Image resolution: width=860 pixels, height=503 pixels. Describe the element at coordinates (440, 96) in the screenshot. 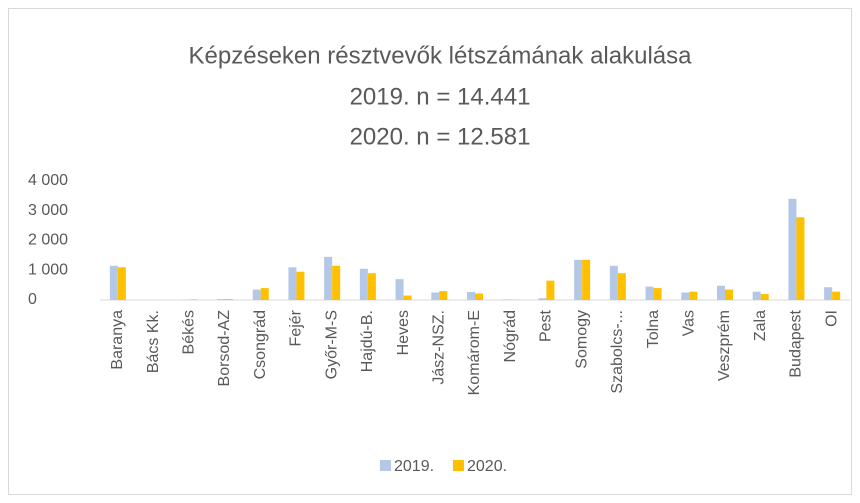

I see `chart-subtitle: 2019. n = 14.441` at that location.